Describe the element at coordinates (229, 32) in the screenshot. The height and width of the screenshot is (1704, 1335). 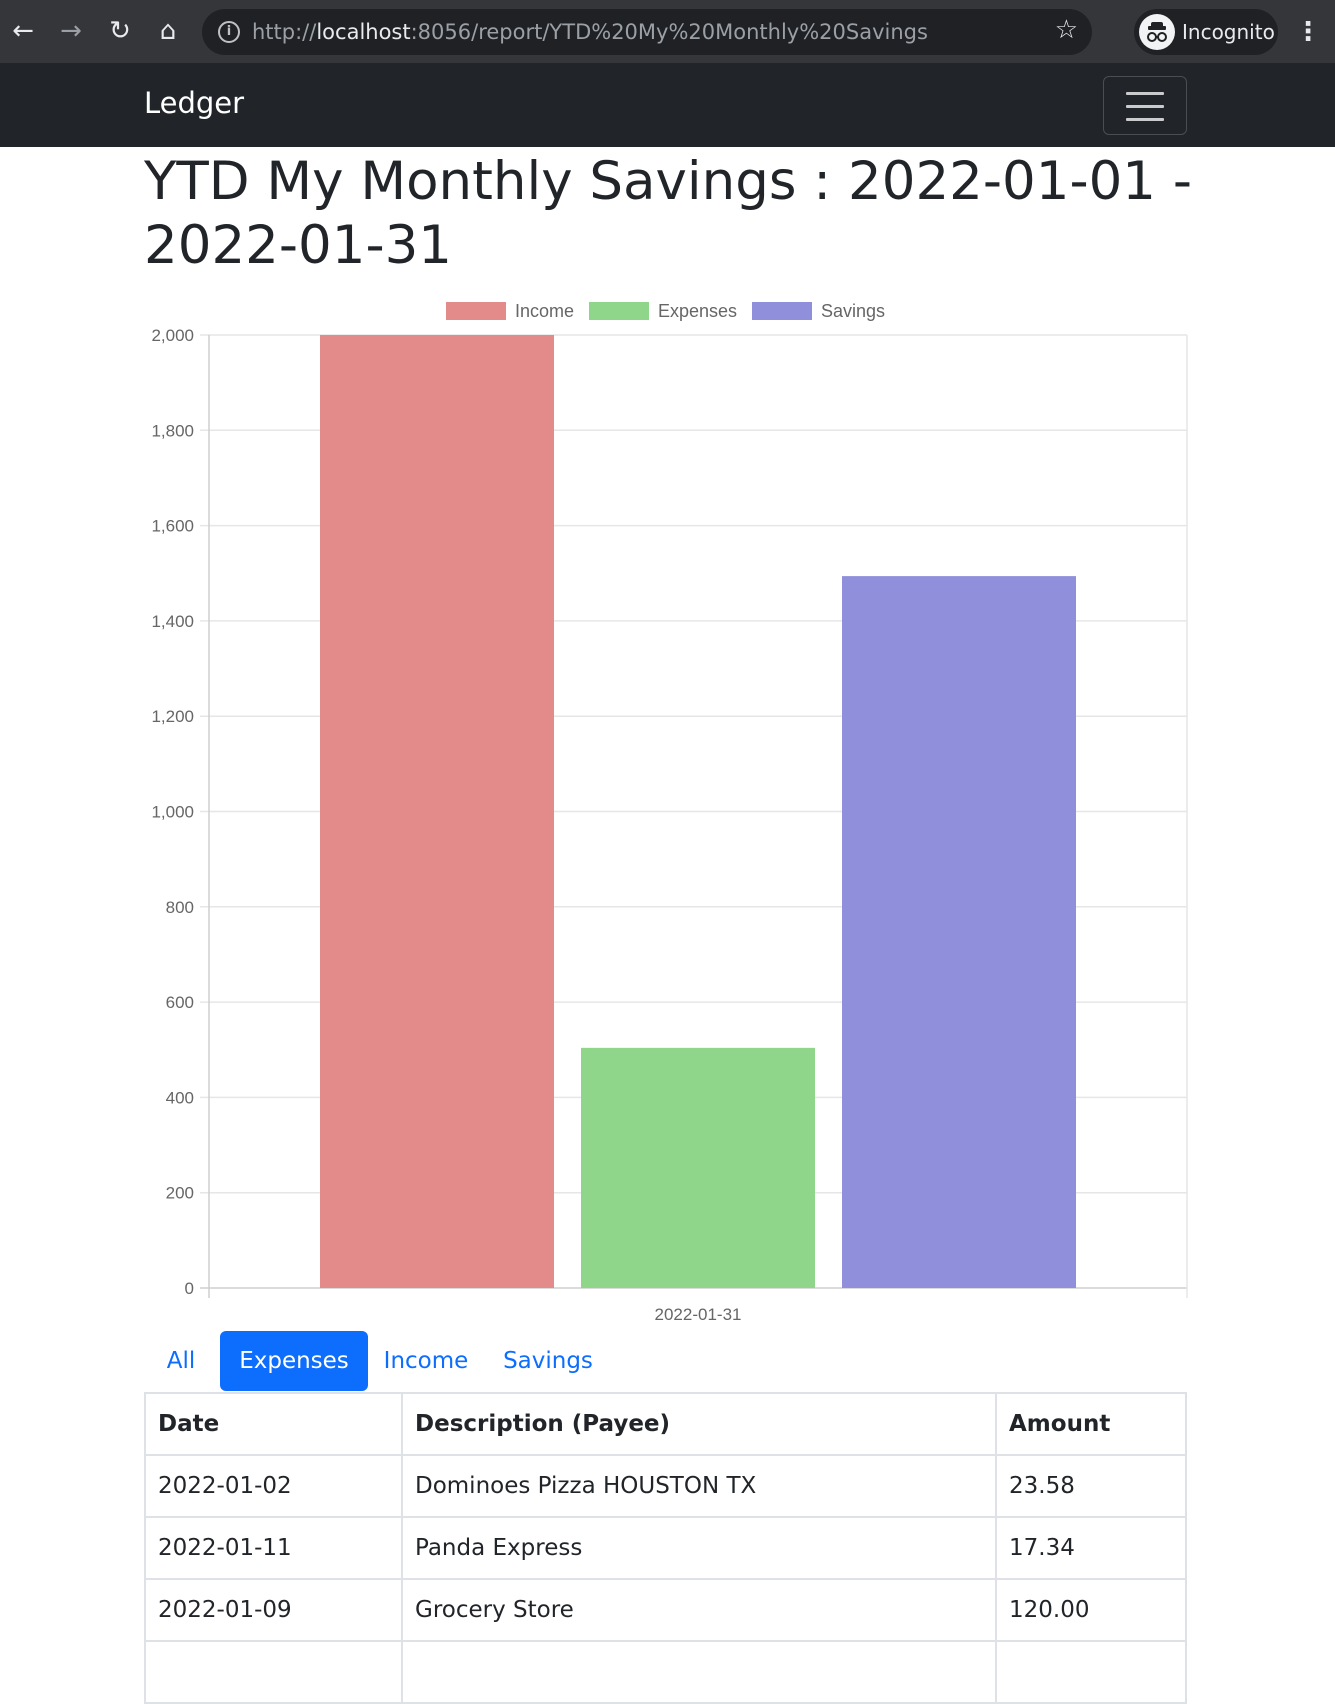
I see `site-info-icon: i` at that location.